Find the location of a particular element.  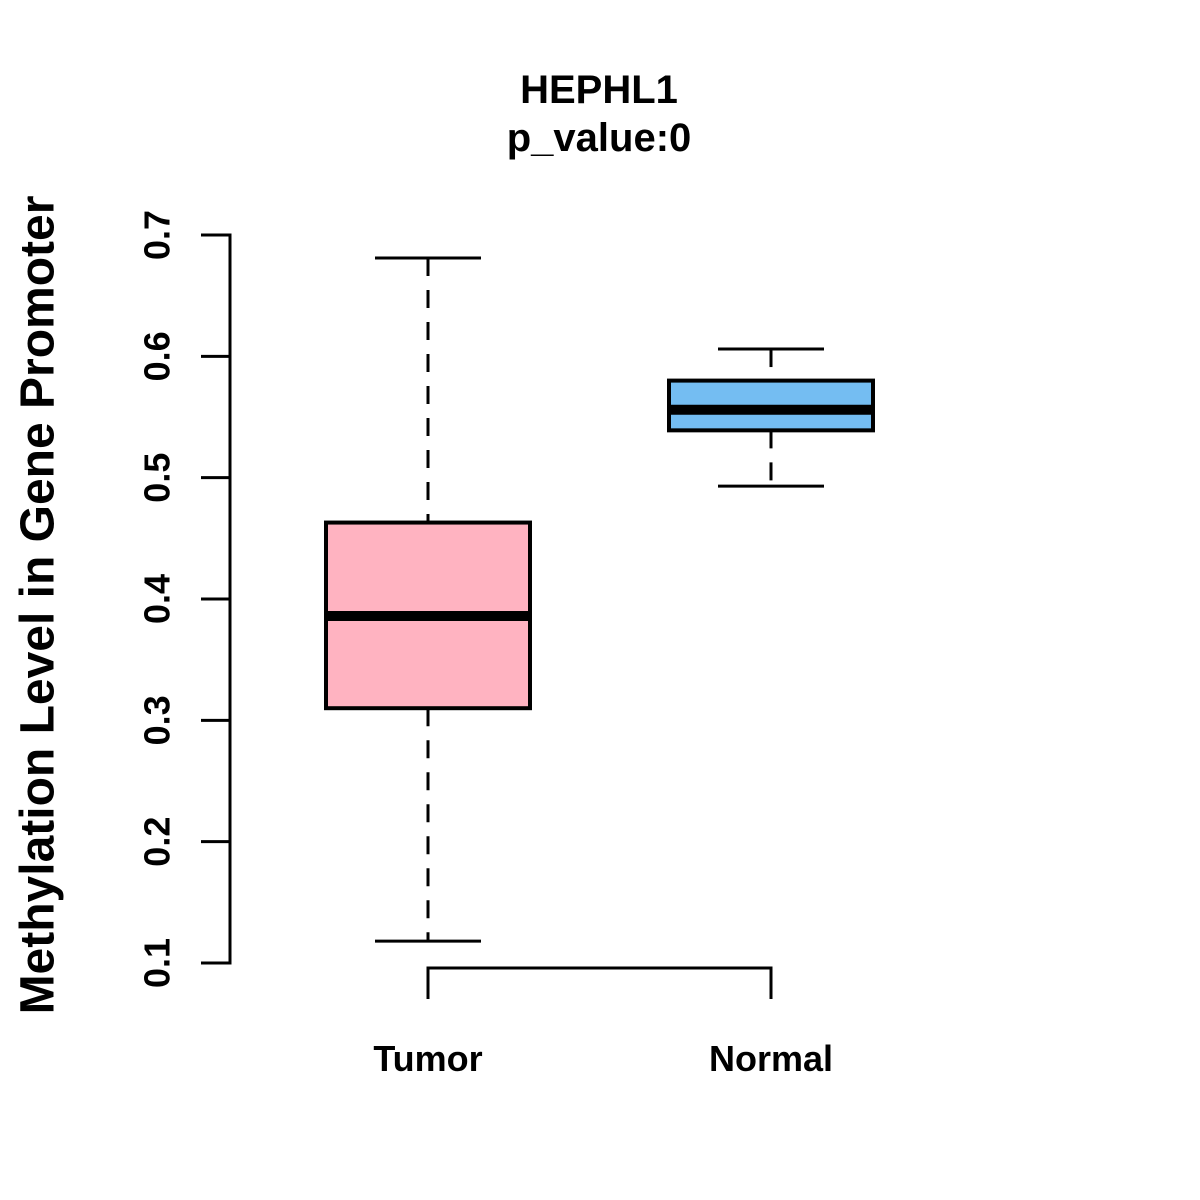

y-axis-tick-label: 0.3 is located at coordinates (157, 720).